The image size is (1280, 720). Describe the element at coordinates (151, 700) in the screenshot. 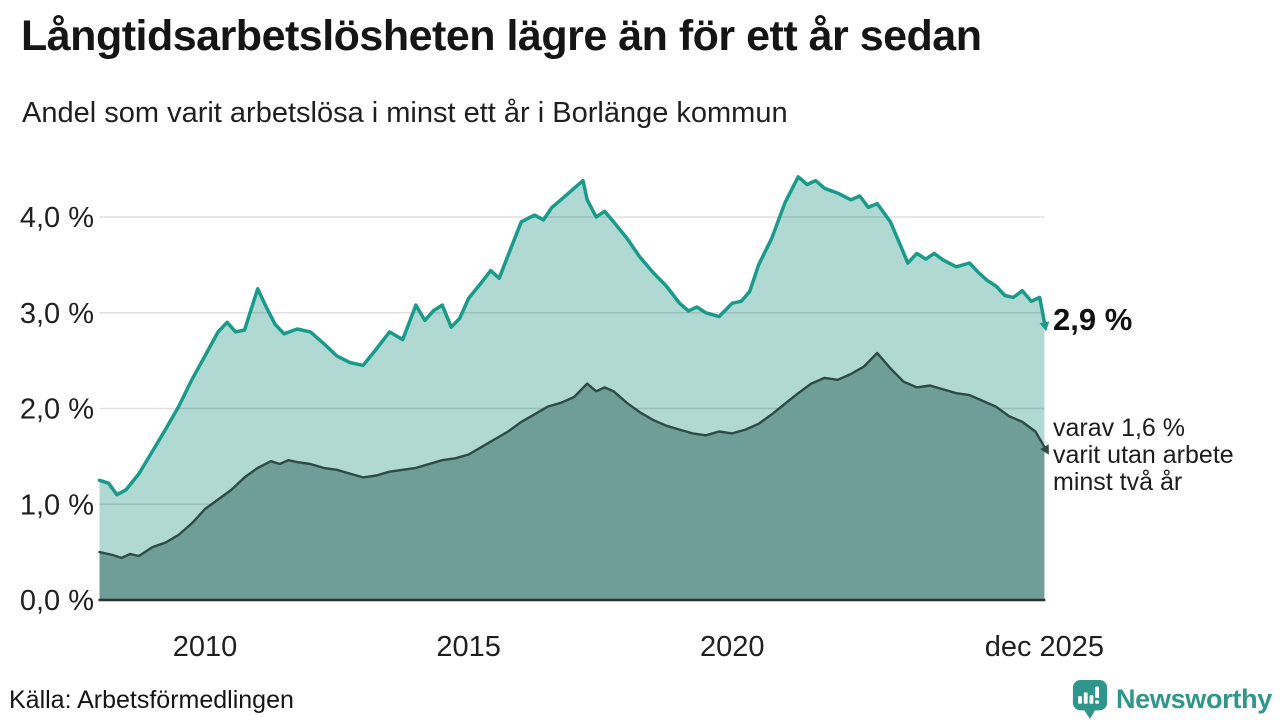

I see `source-attribution: Källa: Arbetsförmedlingen` at that location.